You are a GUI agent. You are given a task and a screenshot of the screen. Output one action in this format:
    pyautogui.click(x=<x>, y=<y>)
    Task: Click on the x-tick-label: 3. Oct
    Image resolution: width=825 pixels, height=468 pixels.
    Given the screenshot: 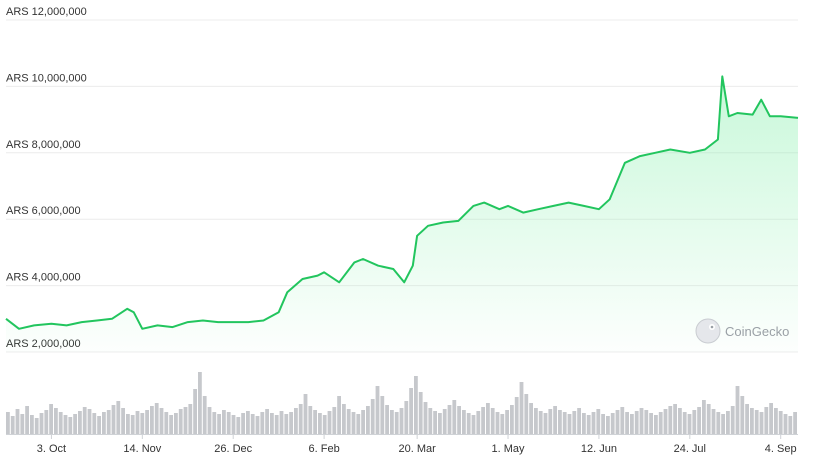 What is the action you would take?
    pyautogui.click(x=51, y=449)
    